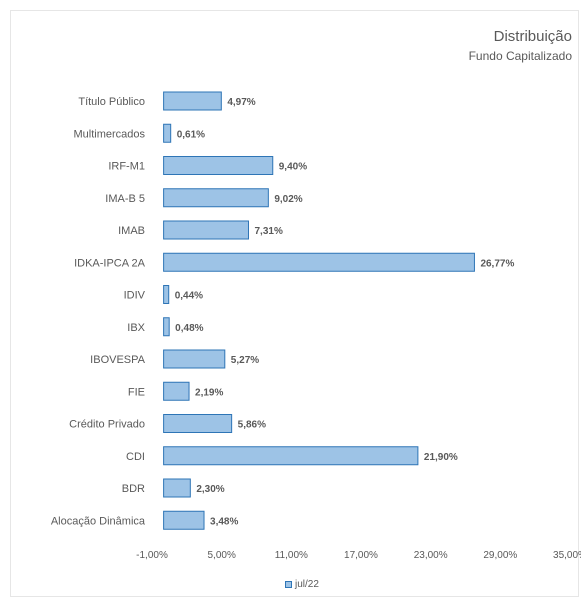  Describe the element at coordinates (152, 555) in the screenshot. I see `x-tick-label: -1,00%` at that location.